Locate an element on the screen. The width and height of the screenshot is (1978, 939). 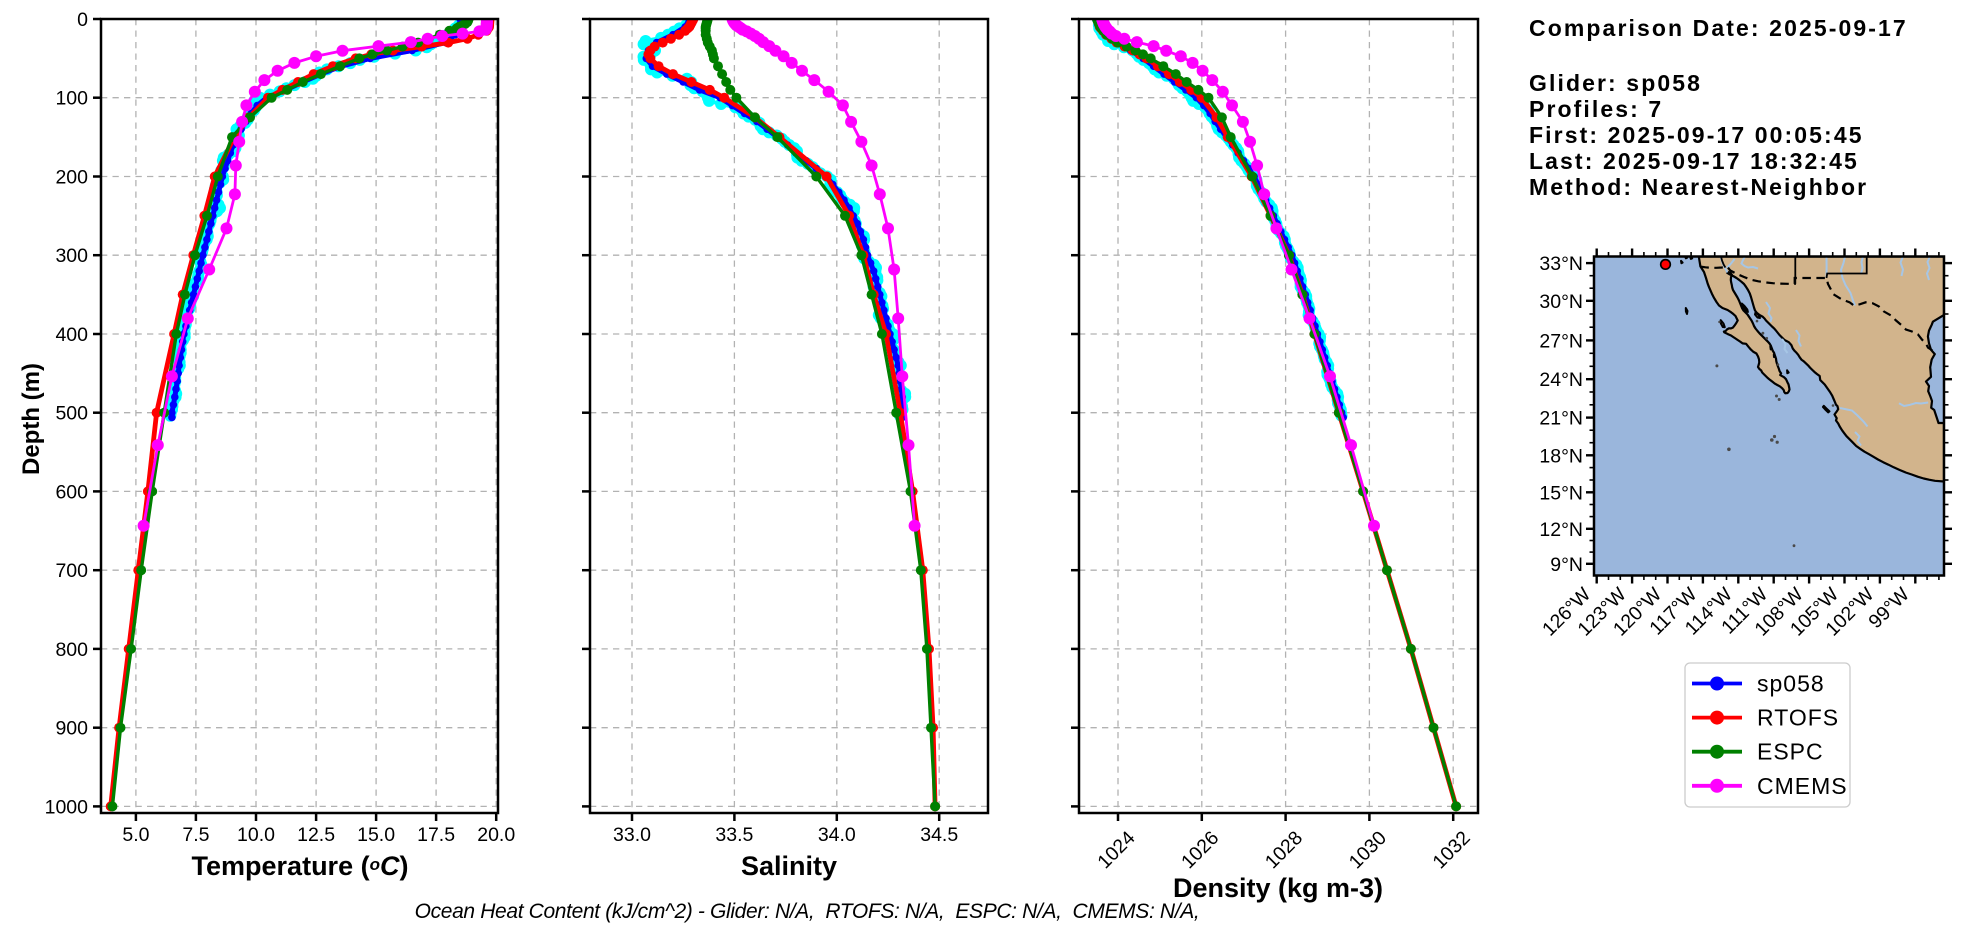
svg-text: 27°N is located at coordinates (1561, 341).